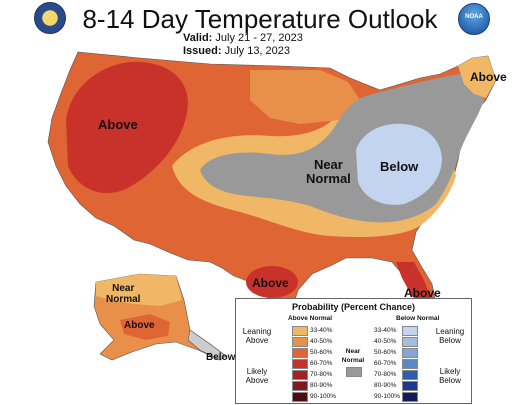  I want to click on legend-near-swatch, so click(354, 372).